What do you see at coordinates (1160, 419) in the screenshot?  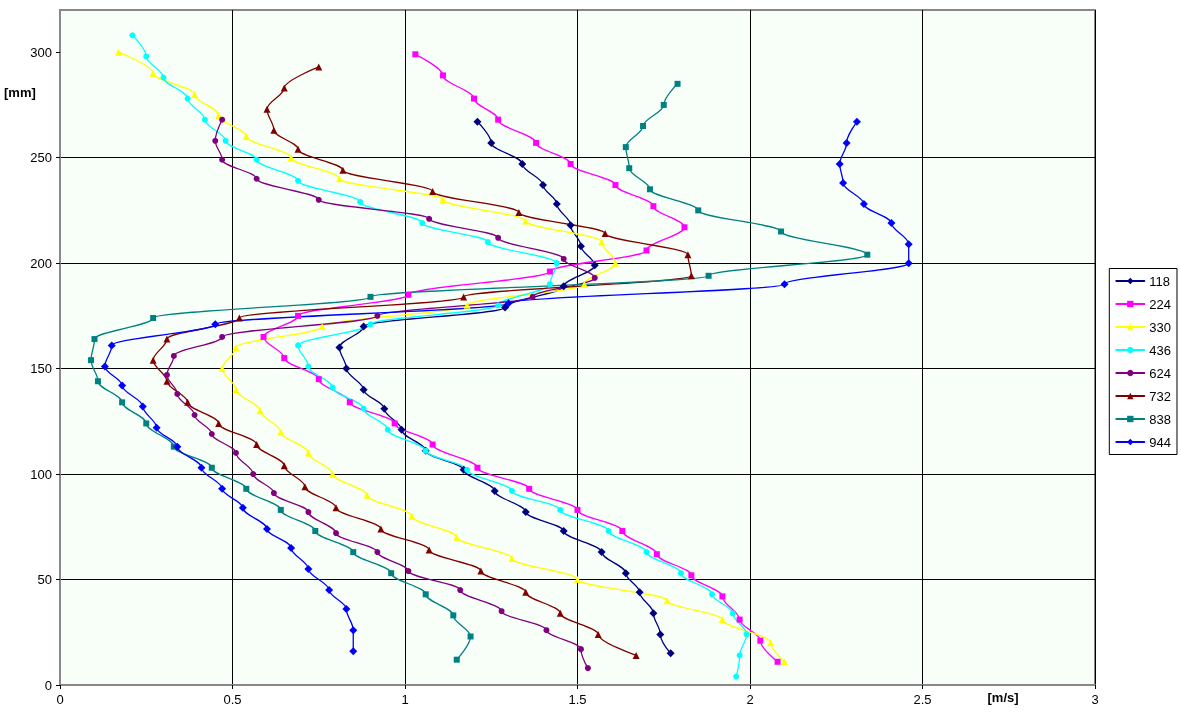 I see `legend-label: 838` at bounding box center [1160, 419].